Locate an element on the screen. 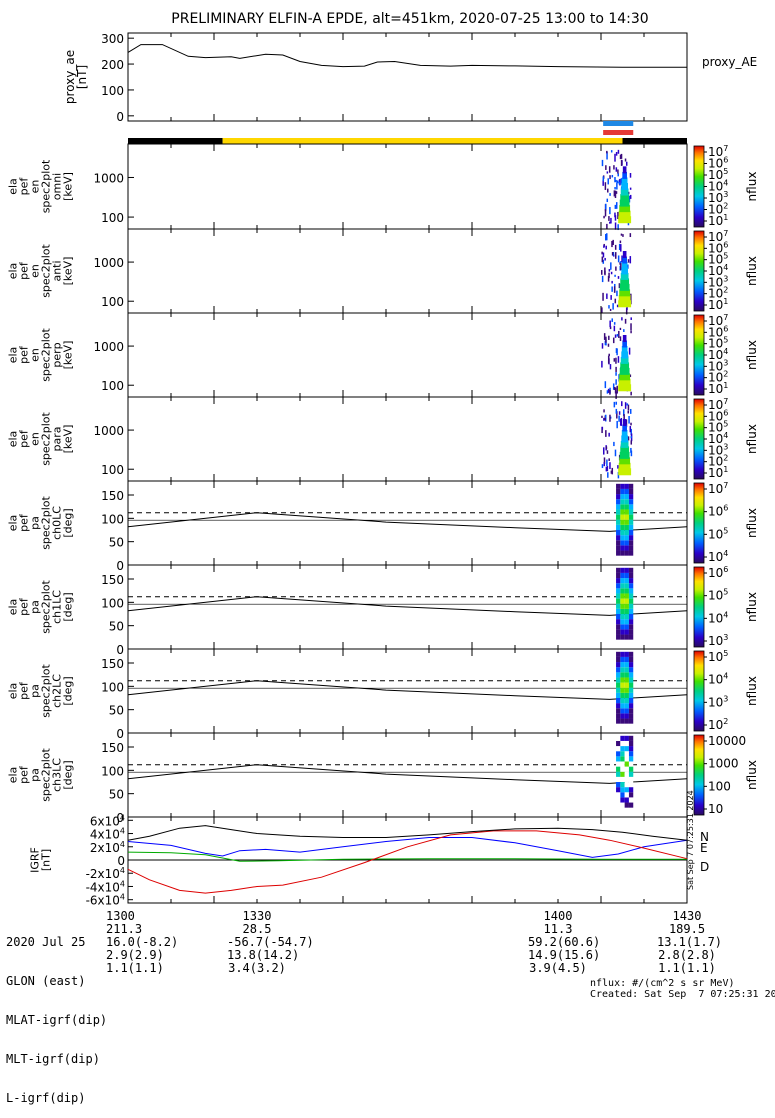 The width and height of the screenshot is (775, 1118). pa-ch2-colorbar is located at coordinates (699, 691).